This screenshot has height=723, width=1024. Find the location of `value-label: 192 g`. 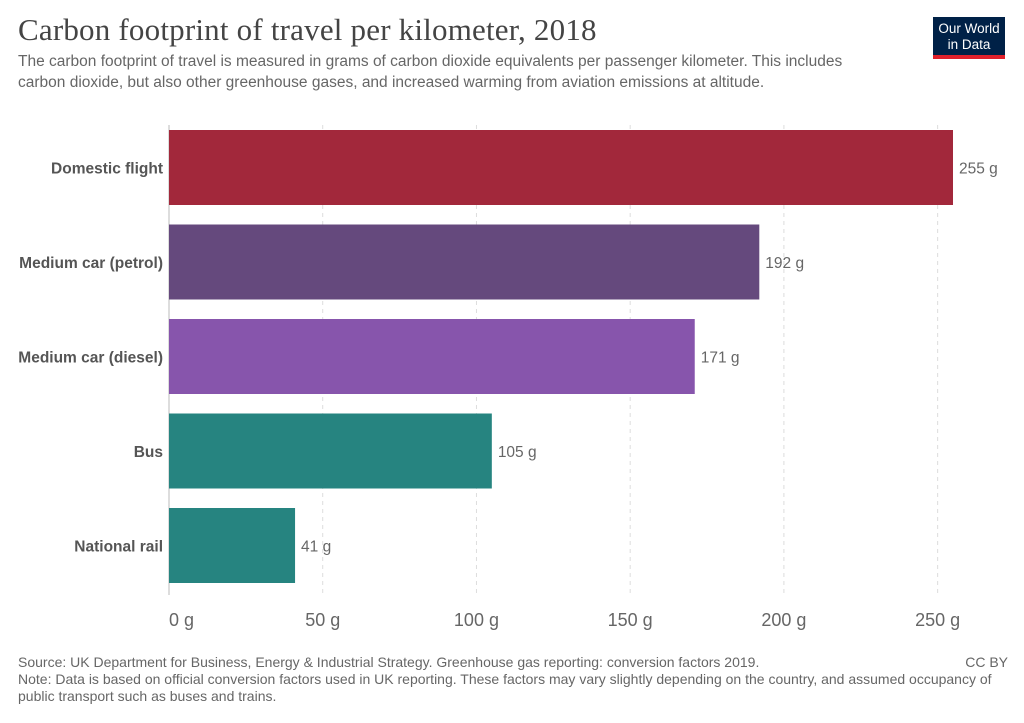

value-label: 192 g is located at coordinates (784, 263).